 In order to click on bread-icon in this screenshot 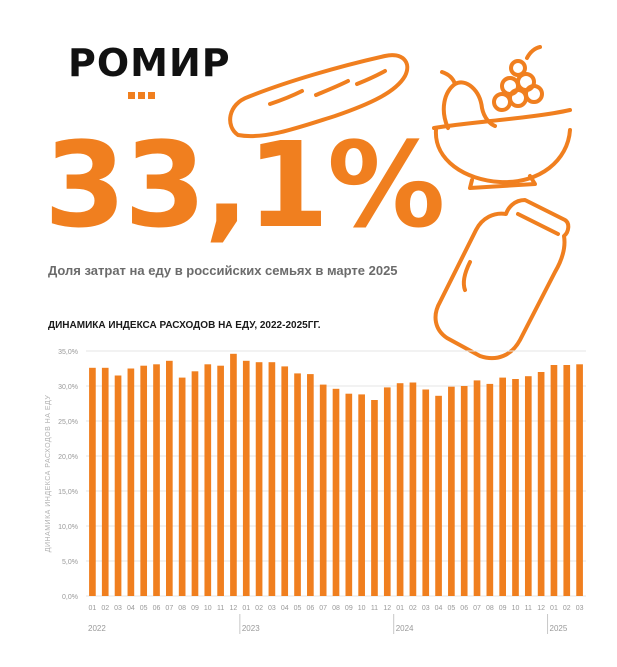, I will do `click(319, 96)`.